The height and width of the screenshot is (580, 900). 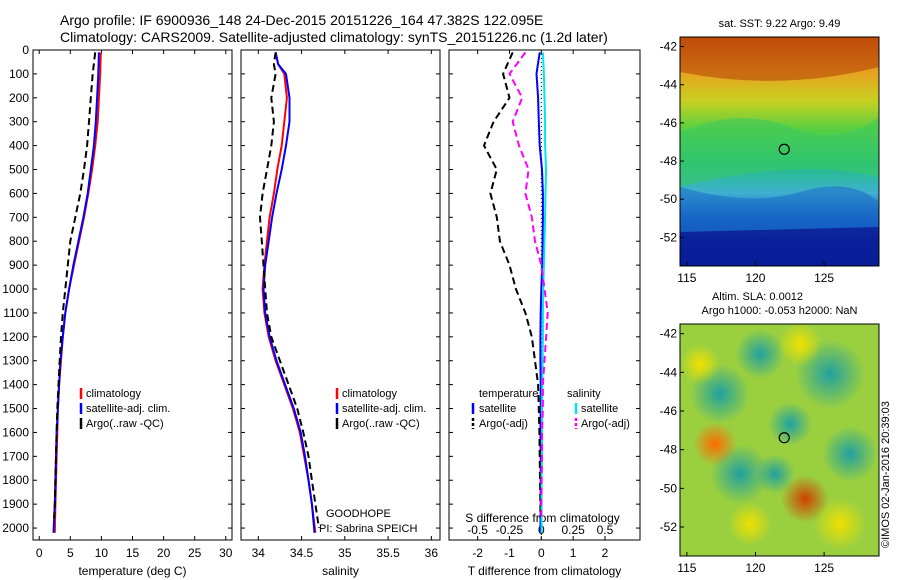 I want to click on x-tick-label: 34, so click(x=259, y=553).